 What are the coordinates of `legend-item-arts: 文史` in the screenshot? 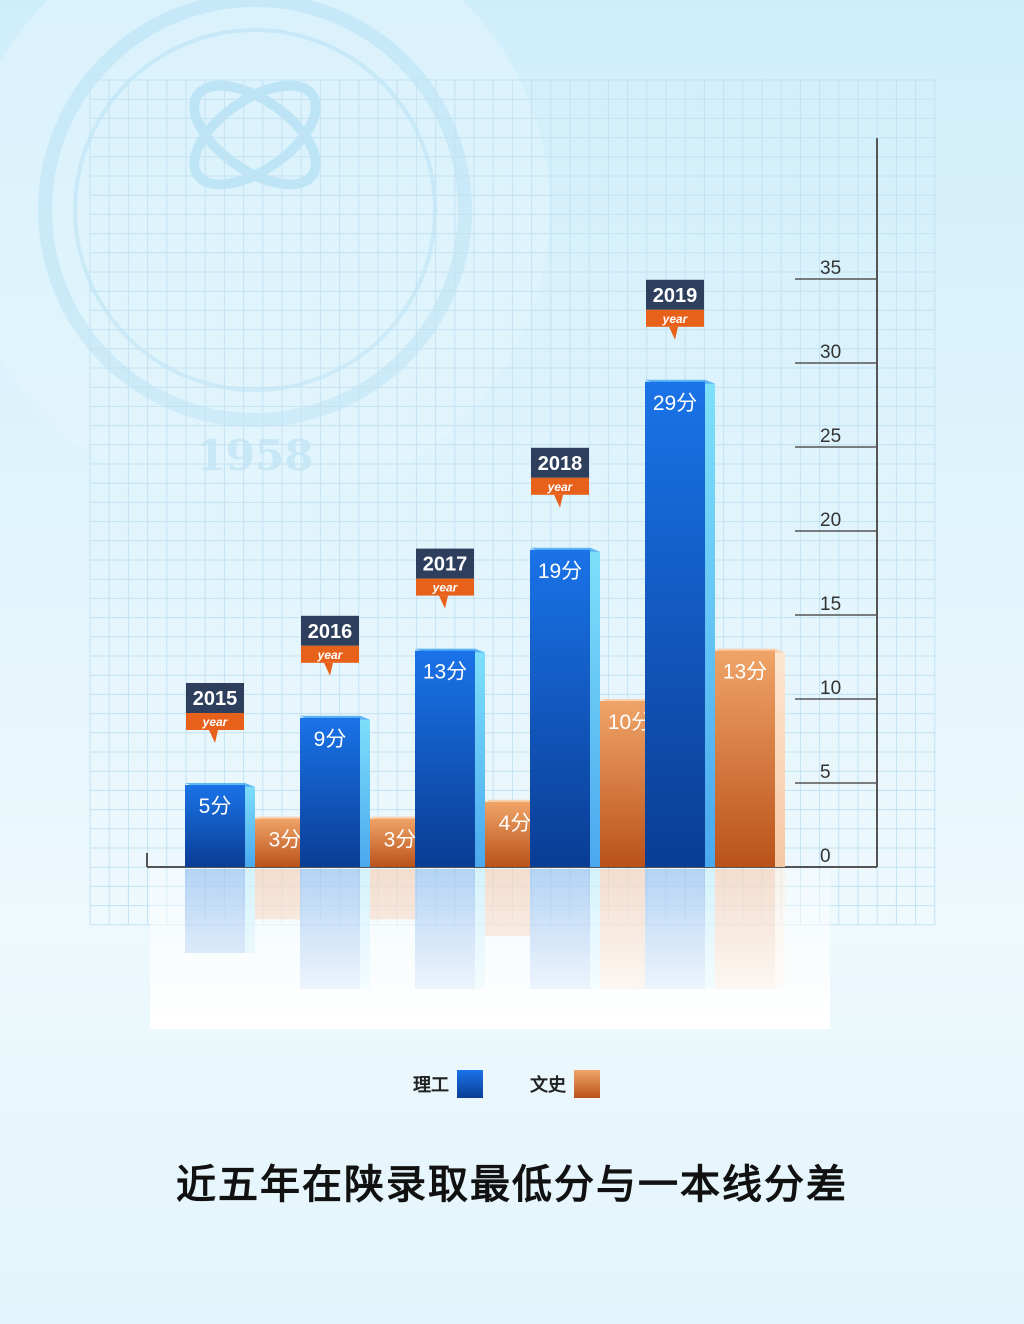 It's located at (565, 1084).